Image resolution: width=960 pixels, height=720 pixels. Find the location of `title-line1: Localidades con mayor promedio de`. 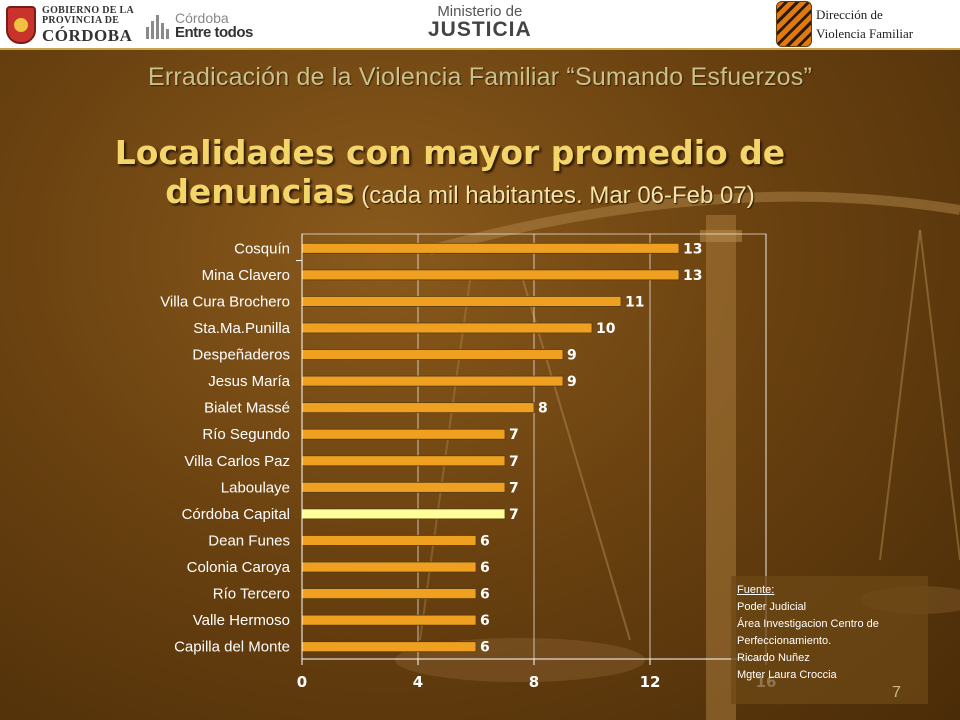

title-line1: Localidades con mayor promedio de is located at coordinates (450, 152).